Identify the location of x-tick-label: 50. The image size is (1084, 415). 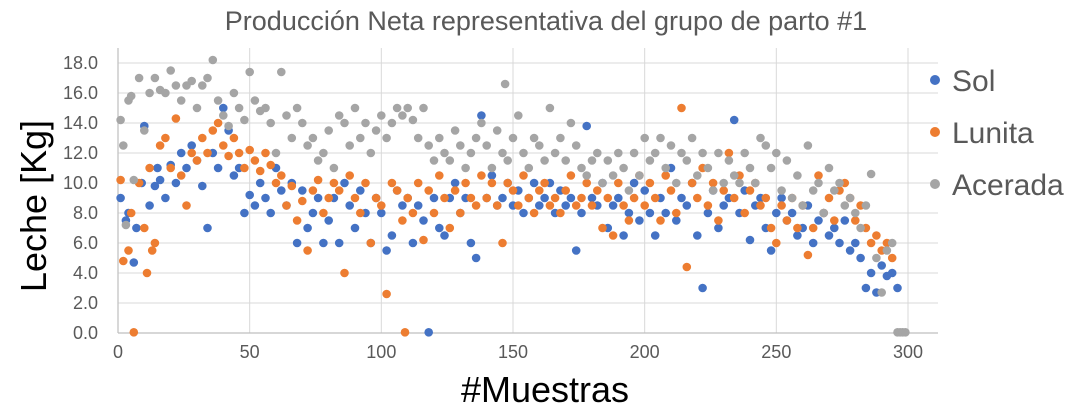
(250, 352).